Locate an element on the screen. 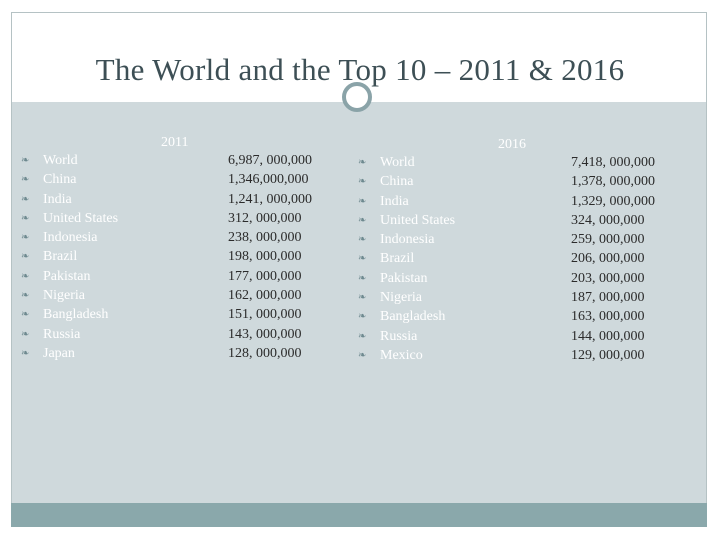  population-value: 312, 000,000 is located at coordinates (265, 218).